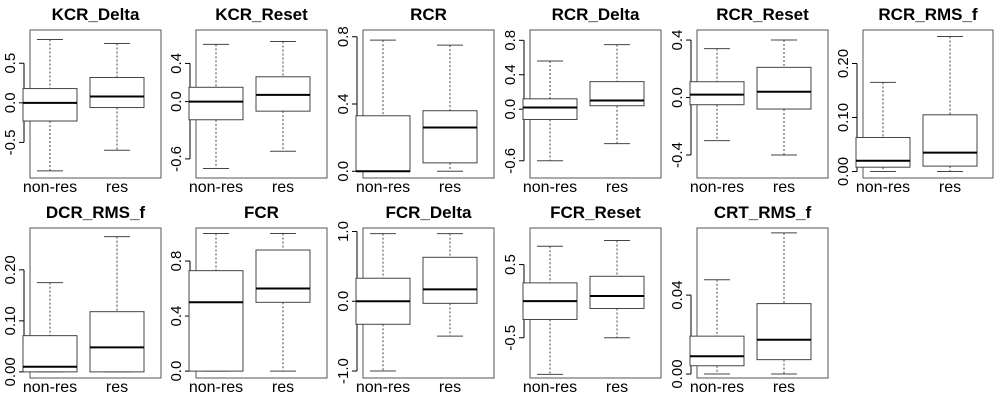 The width and height of the screenshot is (995, 396). I want to click on chart-title: RCR_Delta, so click(596, 14).